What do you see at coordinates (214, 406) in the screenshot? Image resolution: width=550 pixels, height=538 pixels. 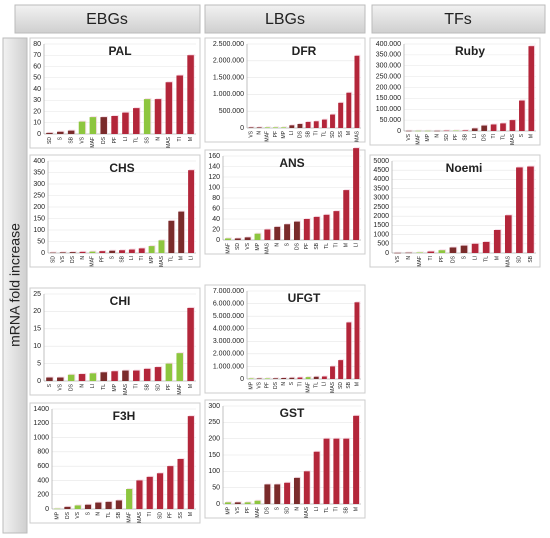 I see `y-tick-label: 300` at bounding box center [214, 406].